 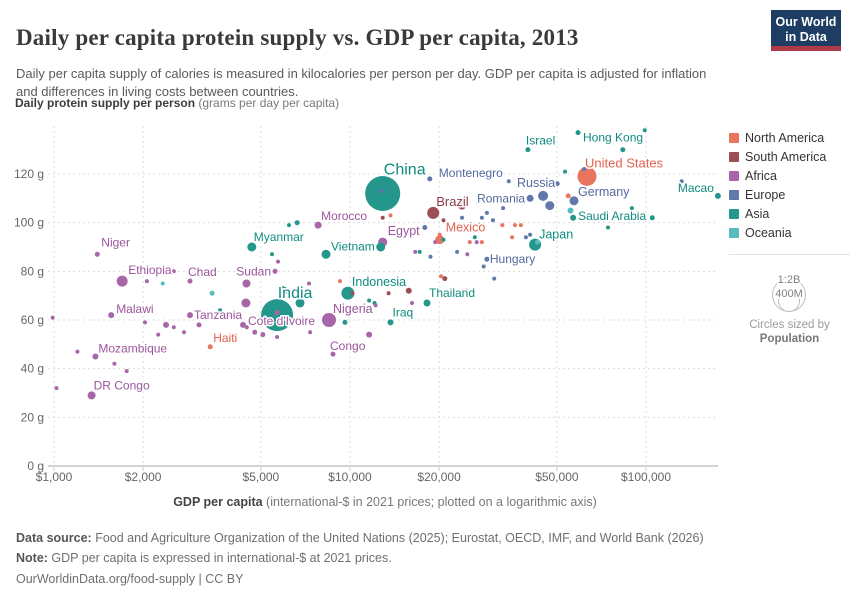 What do you see at coordinates (390, 322) in the screenshot?
I see `bubble-iraq` at bounding box center [390, 322].